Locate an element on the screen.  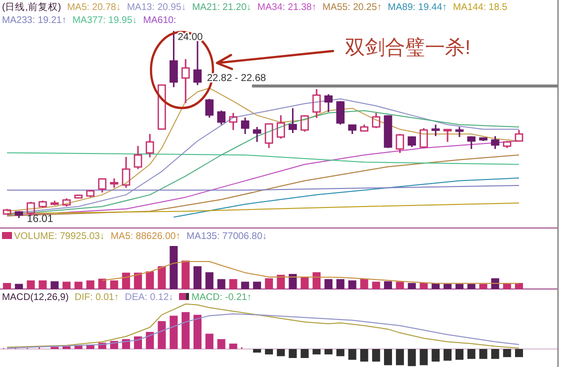
annotation: 16.01 is located at coordinates (40, 219).